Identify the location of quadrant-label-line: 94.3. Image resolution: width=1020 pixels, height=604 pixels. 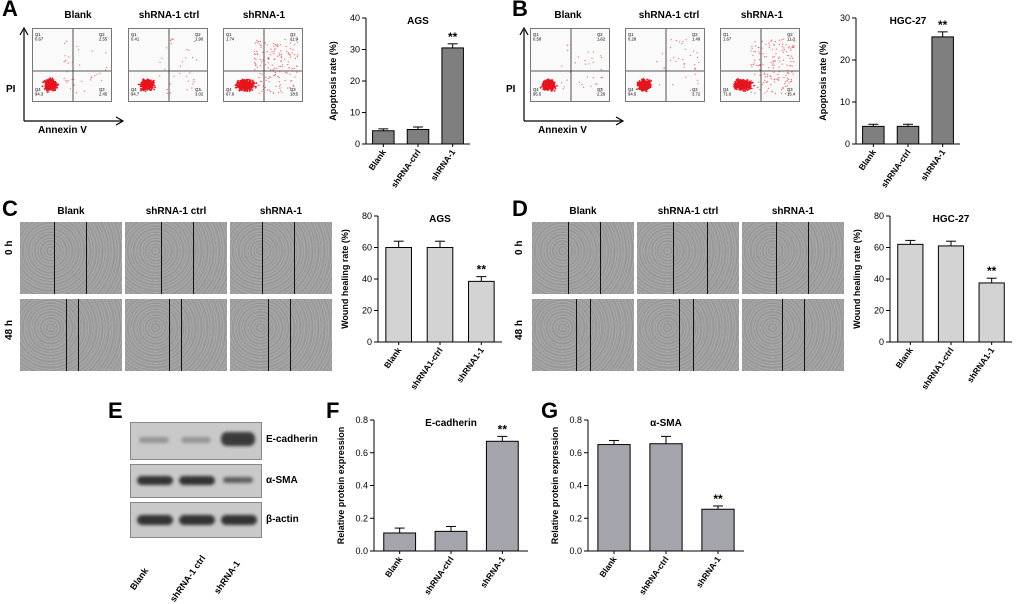
(39, 94).